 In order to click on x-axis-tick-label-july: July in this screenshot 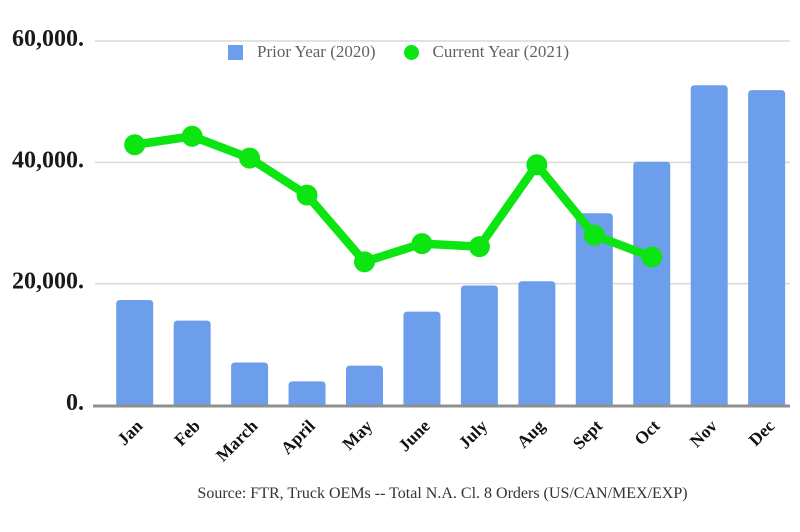, I will do `click(472, 434)`.